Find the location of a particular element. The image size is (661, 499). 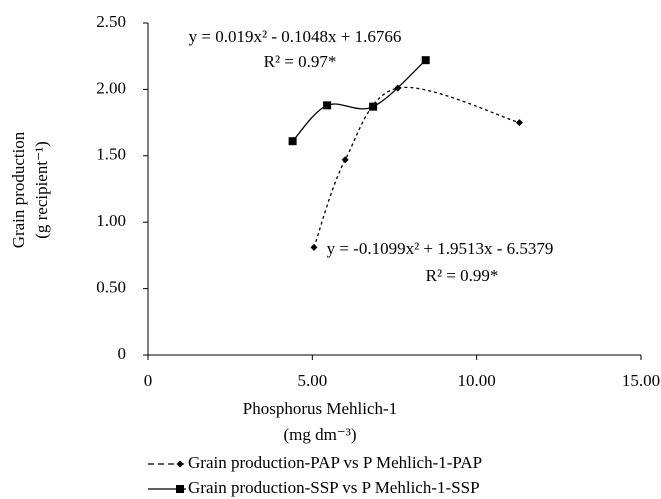

y-tick-label: 0.50 is located at coordinates (111, 287).